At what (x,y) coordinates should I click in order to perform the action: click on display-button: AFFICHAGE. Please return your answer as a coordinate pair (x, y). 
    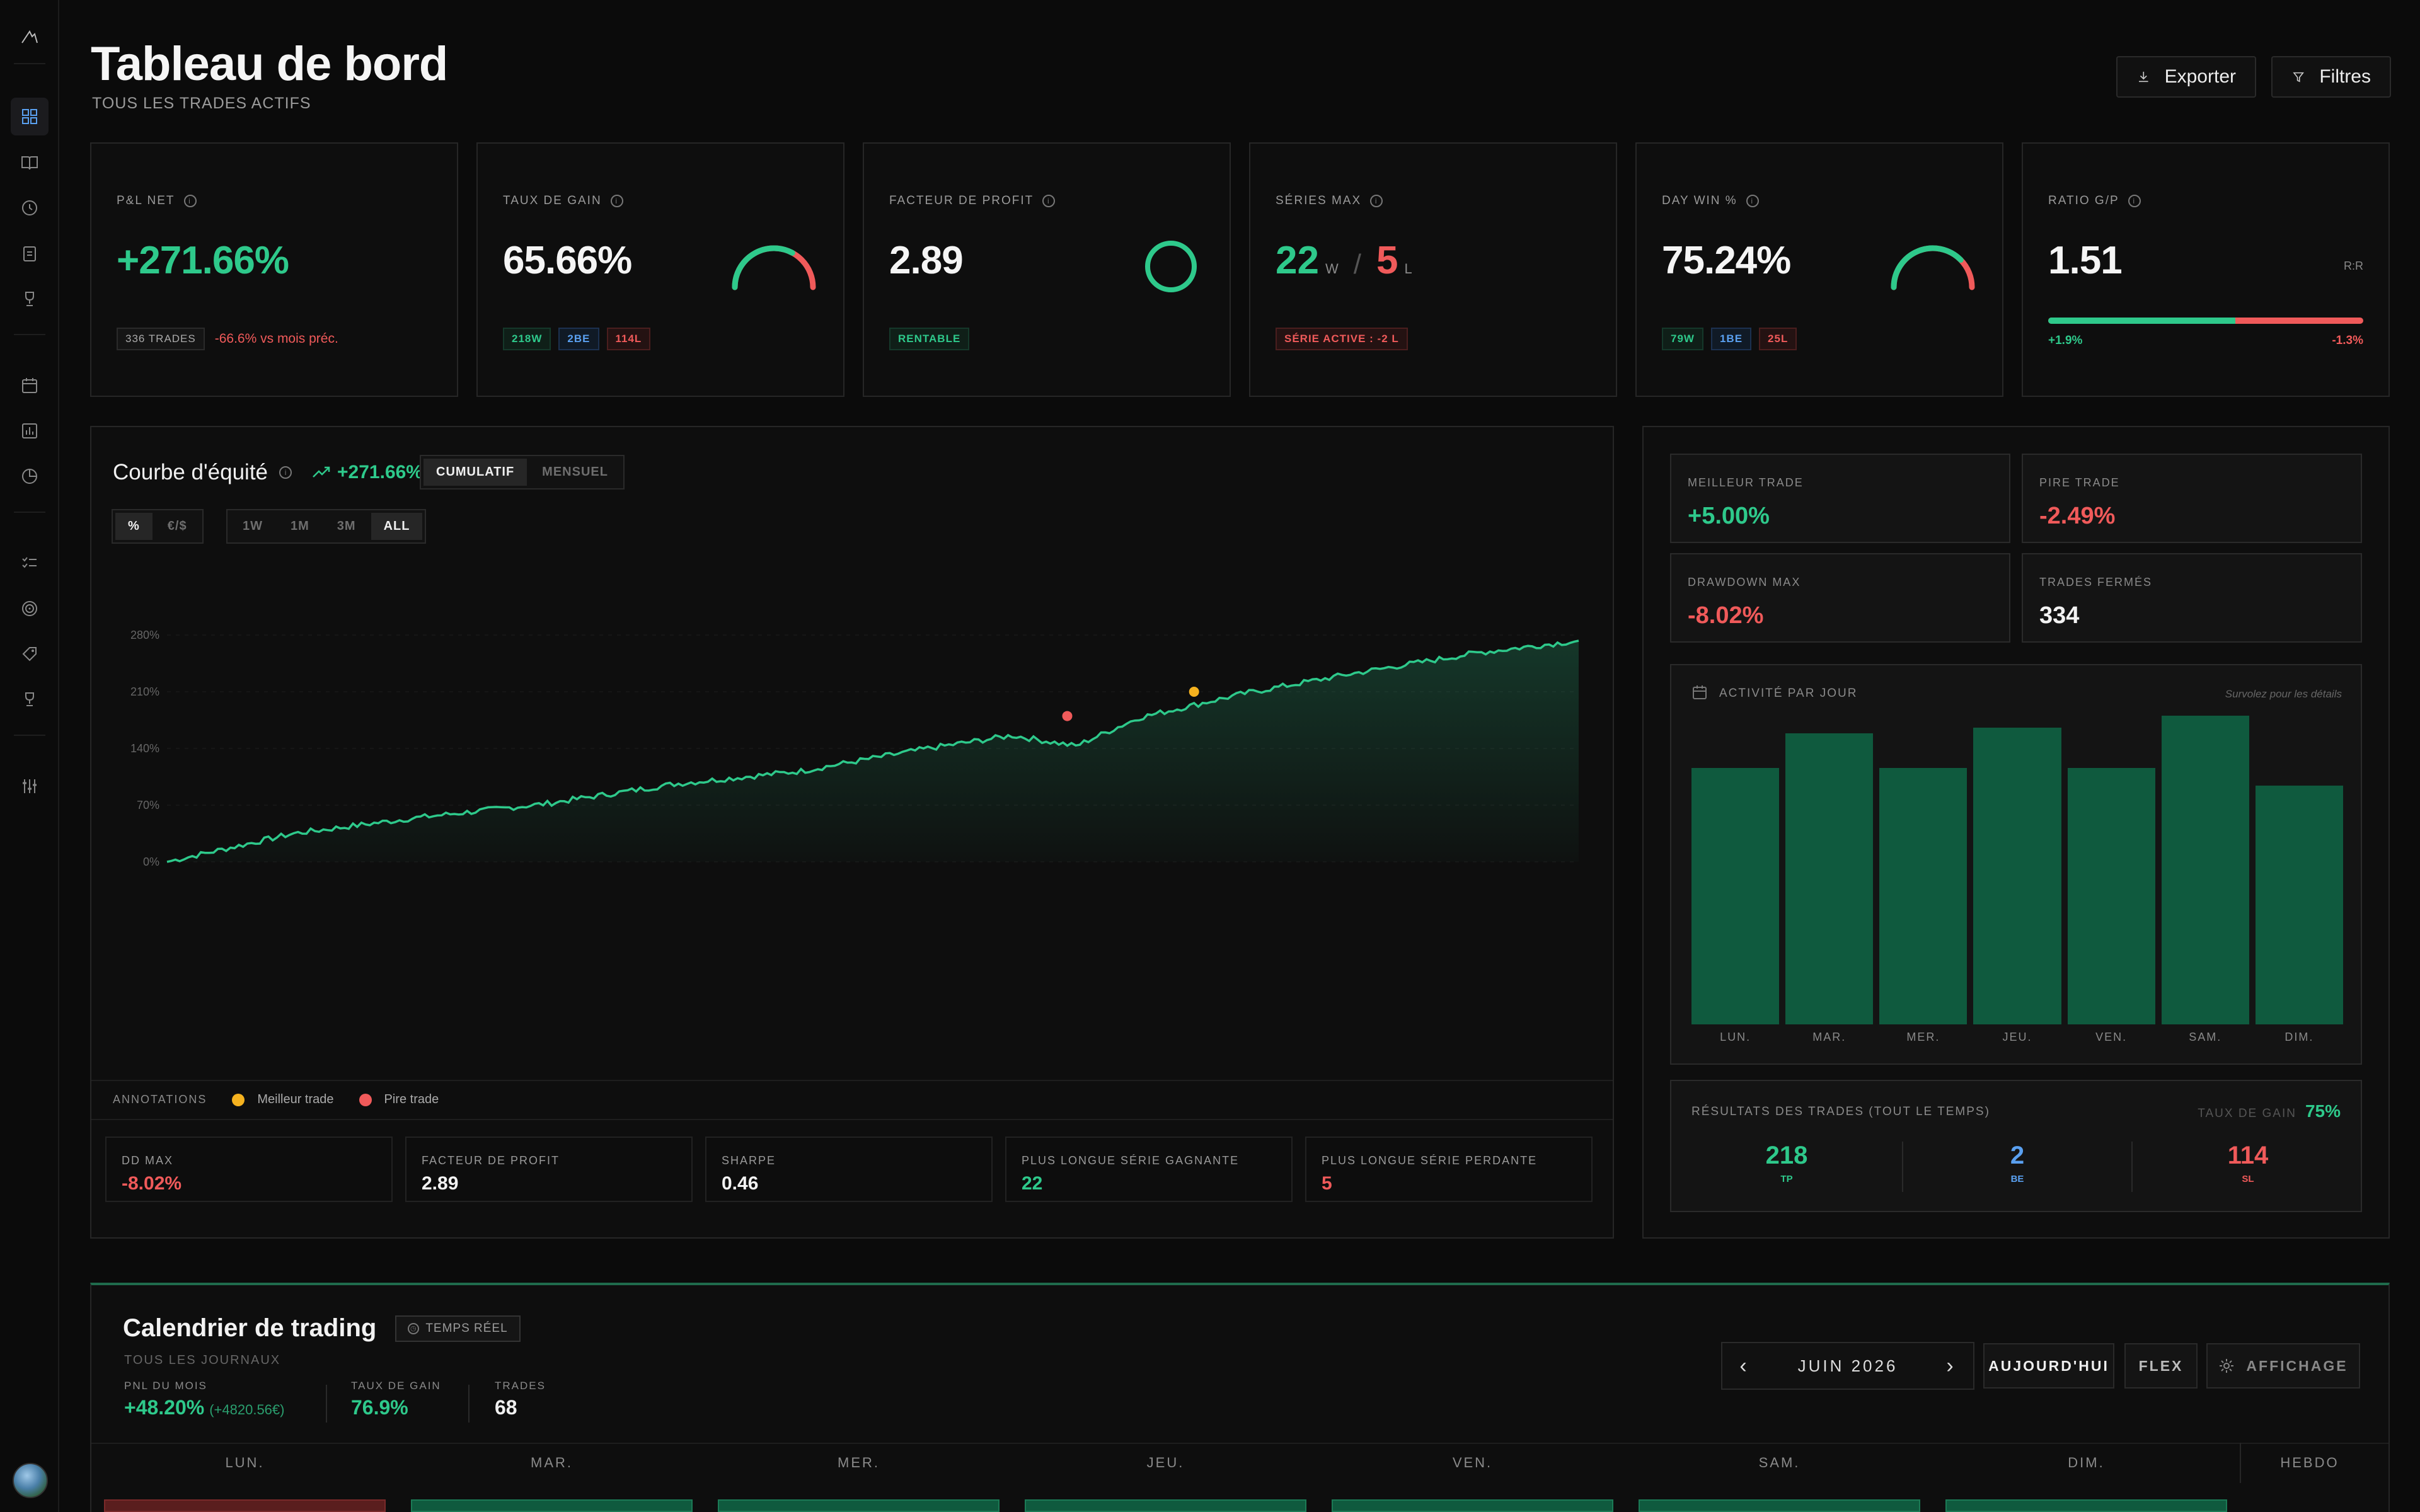
    Looking at the image, I should click on (2283, 1366).